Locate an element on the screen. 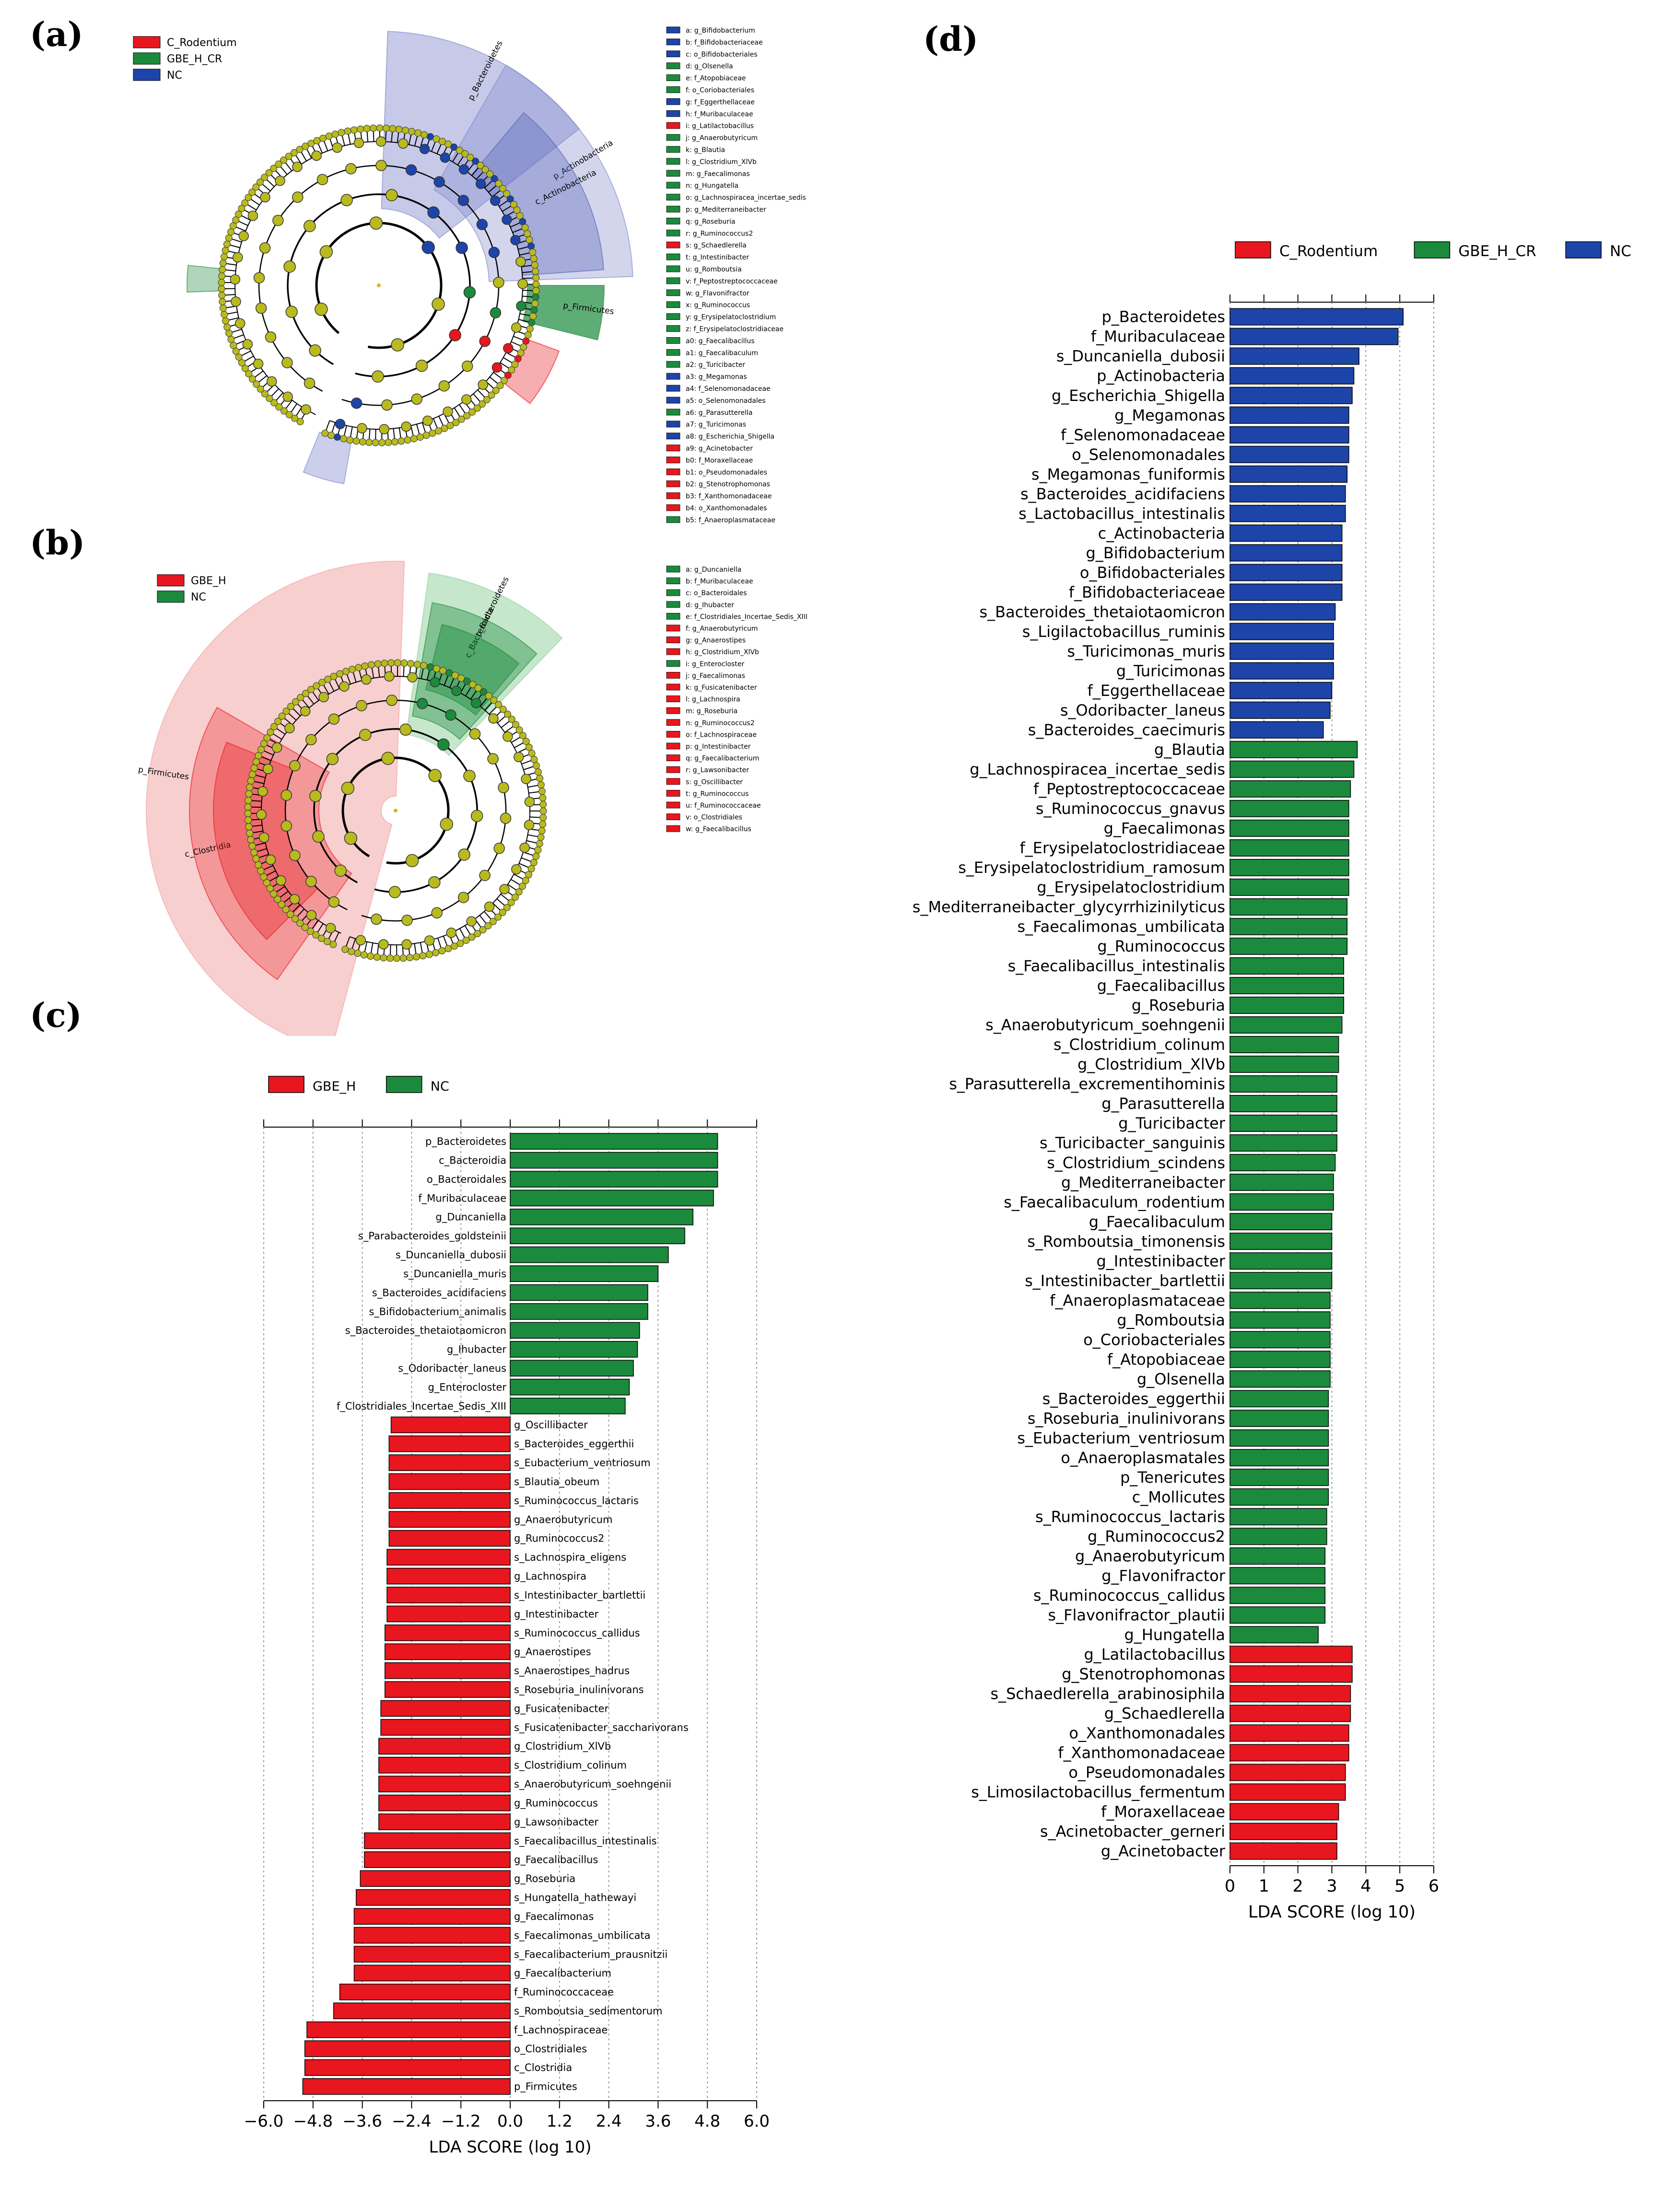 Image resolution: width=1662 pixels, height=2212 pixels. bar-g-acinetobacter is located at coordinates (1283, 1851).